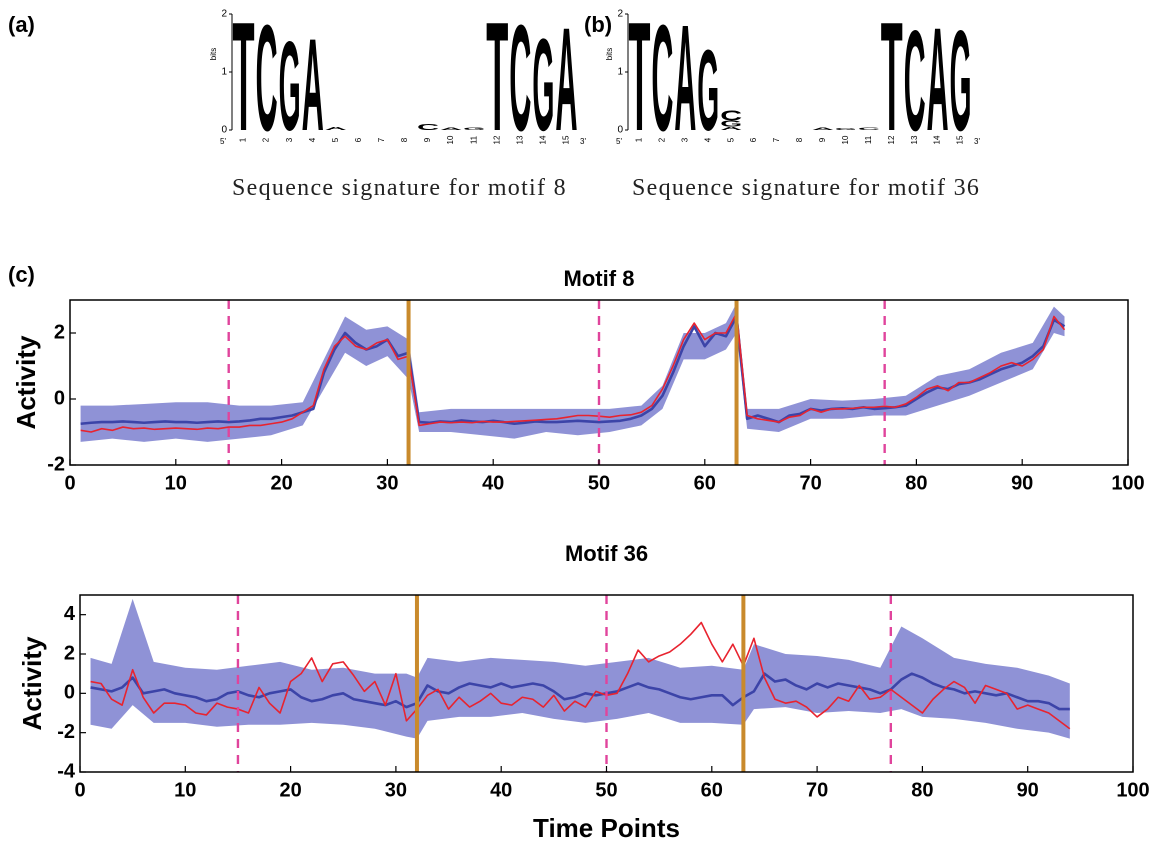 This screenshot has width=1165, height=848. Describe the element at coordinates (822, 139) in the screenshot. I see `position-label: 9` at that location.